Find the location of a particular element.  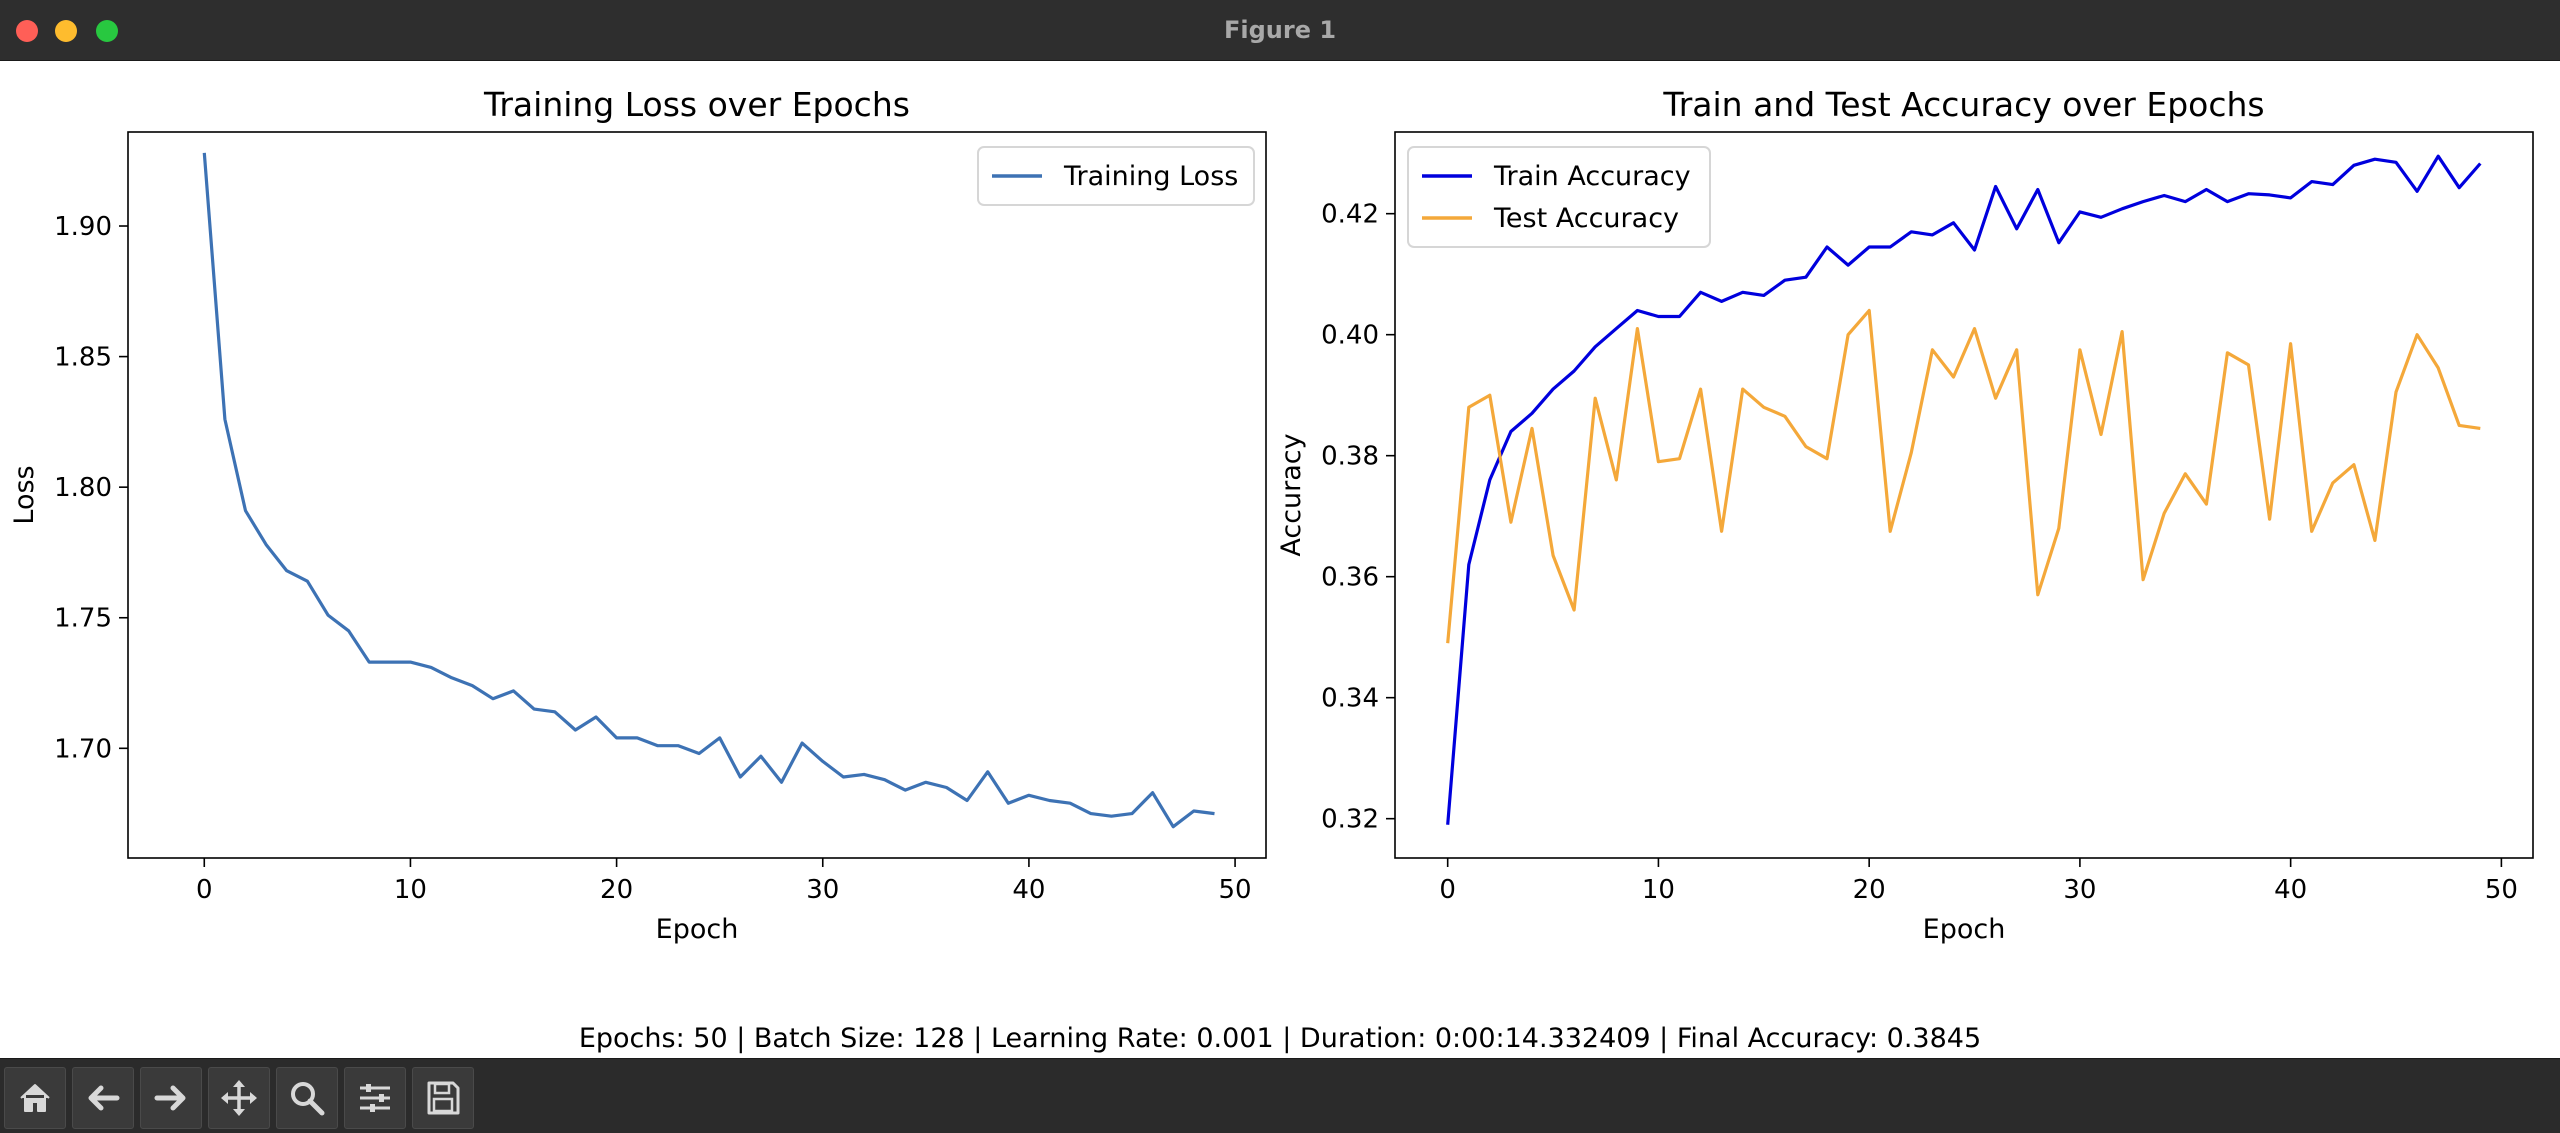

pan-icon is located at coordinates (239, 1098).